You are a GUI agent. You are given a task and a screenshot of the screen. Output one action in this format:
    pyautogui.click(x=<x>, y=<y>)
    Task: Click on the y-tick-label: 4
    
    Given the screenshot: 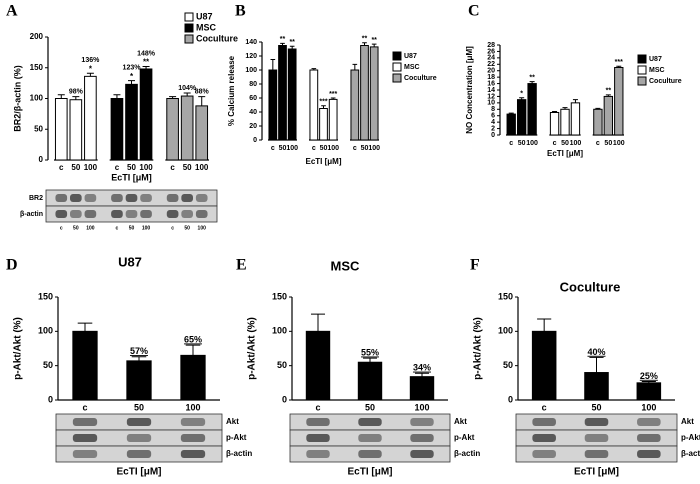 What is the action you would take?
    pyautogui.click(x=493, y=122)
    